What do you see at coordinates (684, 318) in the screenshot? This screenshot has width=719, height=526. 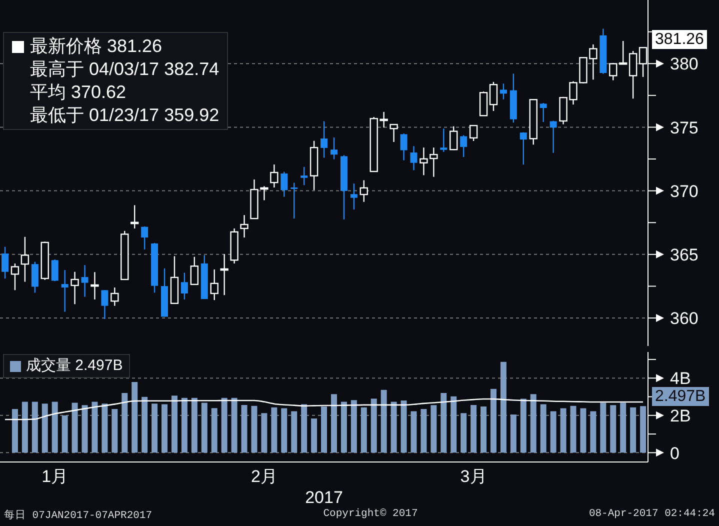 I see `y-tick-label: 360` at bounding box center [684, 318].